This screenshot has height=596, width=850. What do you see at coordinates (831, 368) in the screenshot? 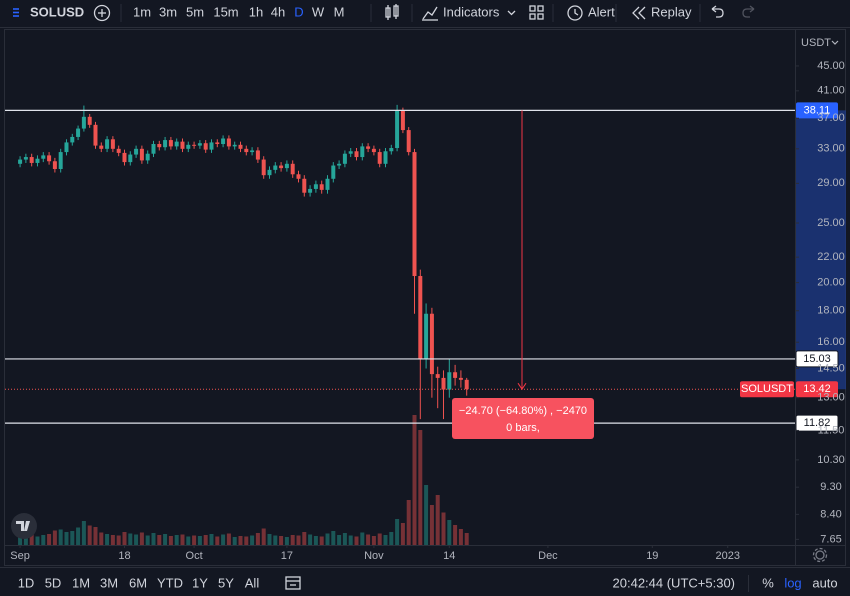
I see `y-tick-label: 14.50` at bounding box center [831, 368].